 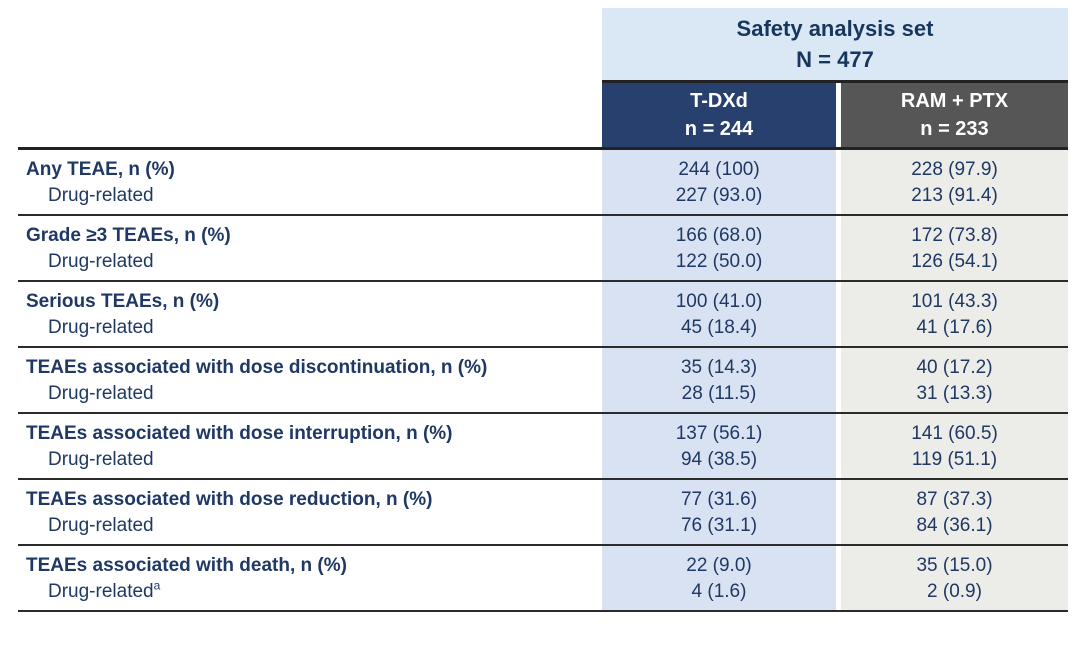 I want to click on value-main: 141 (60.5), so click(x=954, y=433).